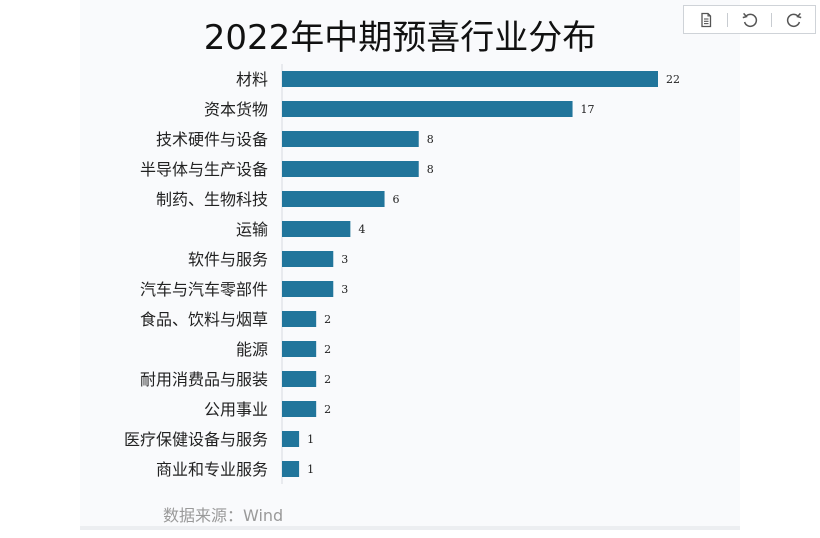  Describe the element at coordinates (236, 409) in the screenshot. I see `category-label: 公用事业` at that location.